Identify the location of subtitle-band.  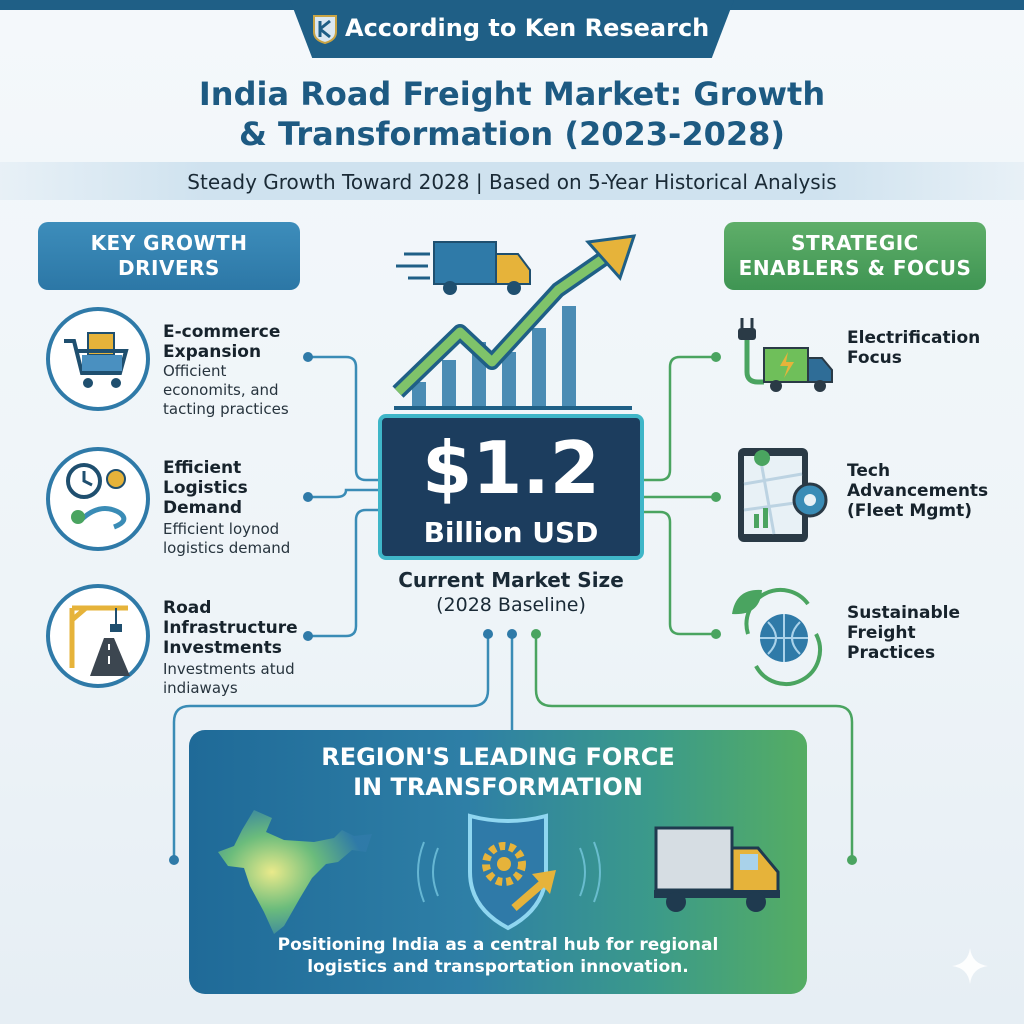
(512, 181).